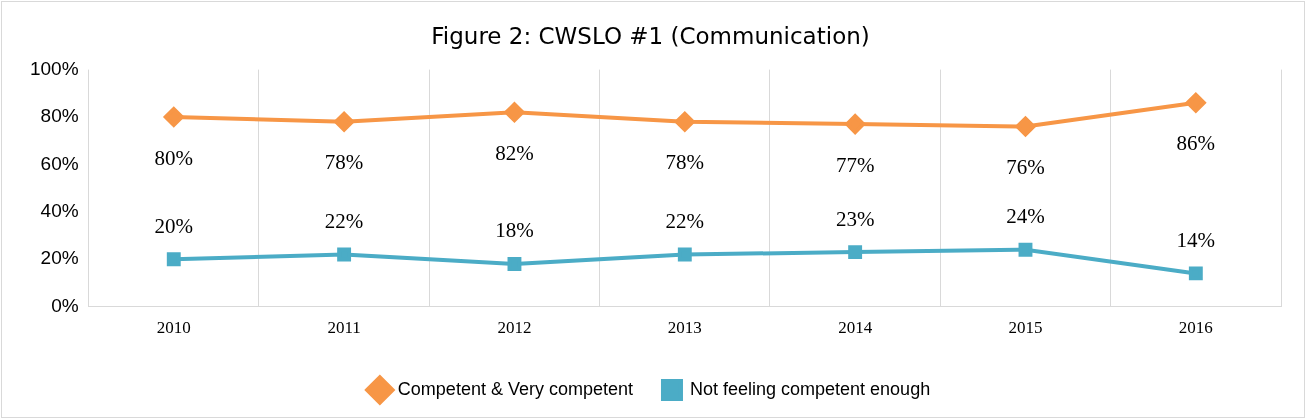  I want to click on y-tick-label: 80%, so click(59, 116).